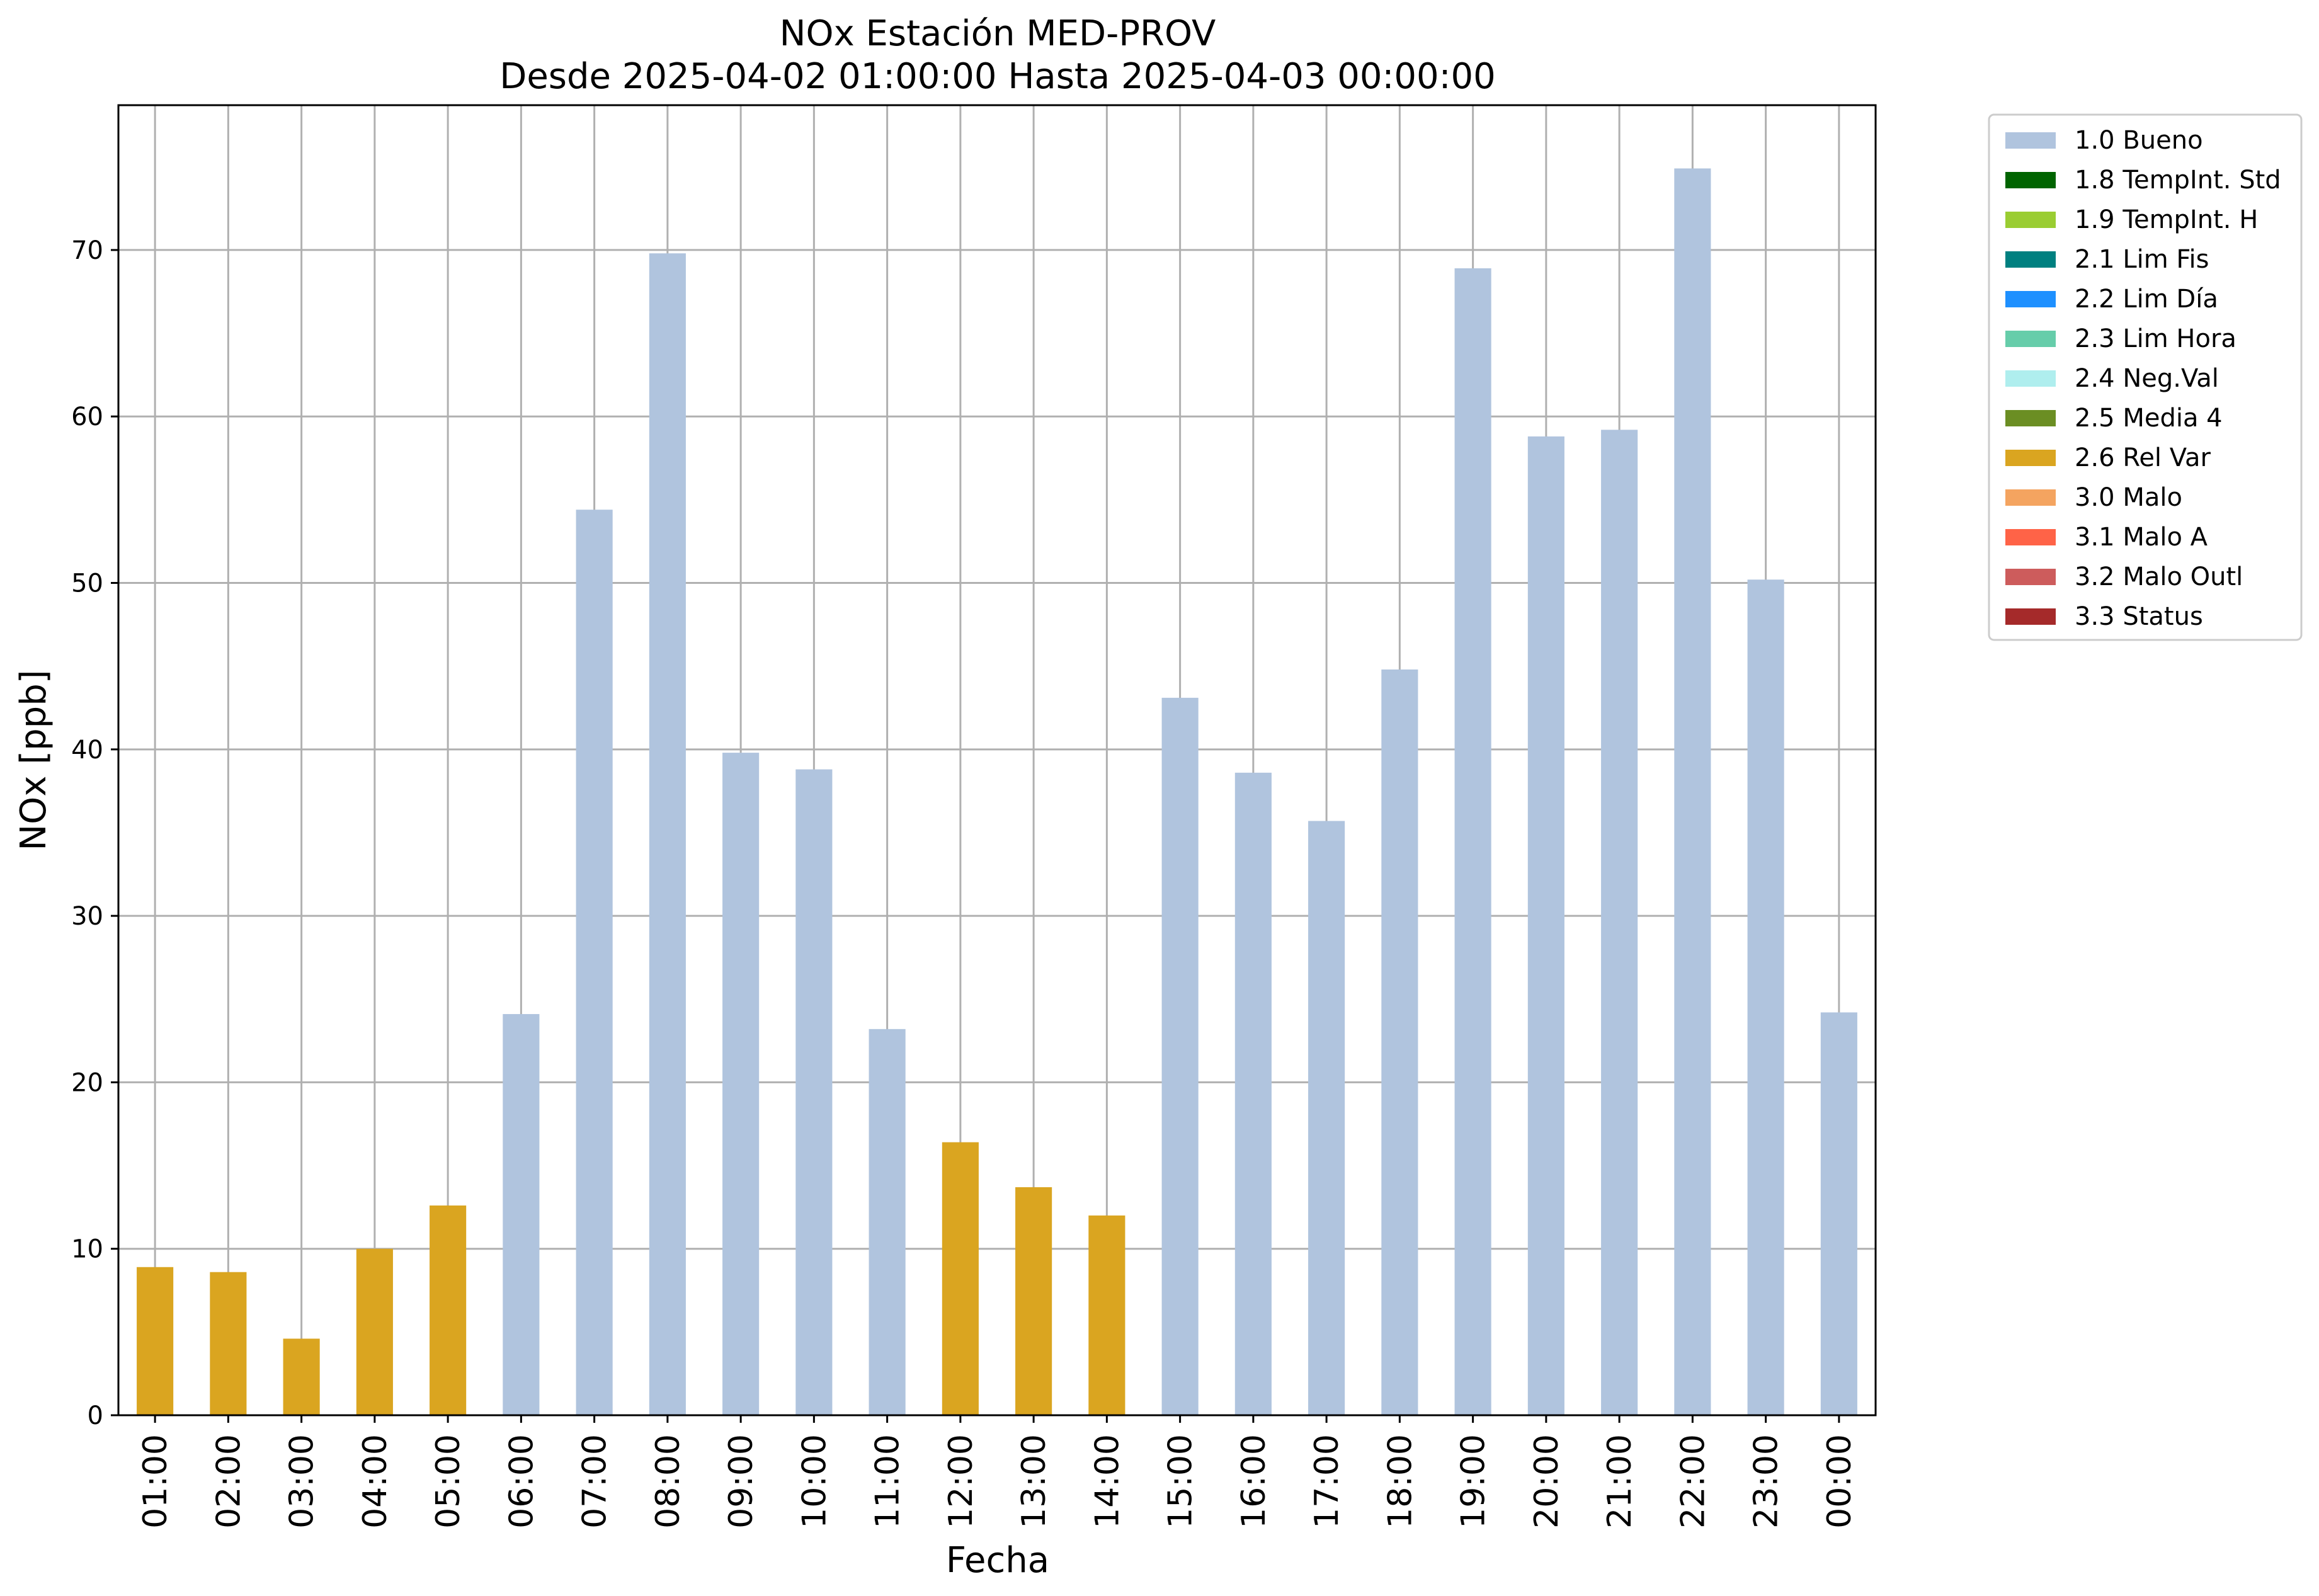  Describe the element at coordinates (1107, 1481) in the screenshot. I see `x-tick-label: 14:00` at that location.